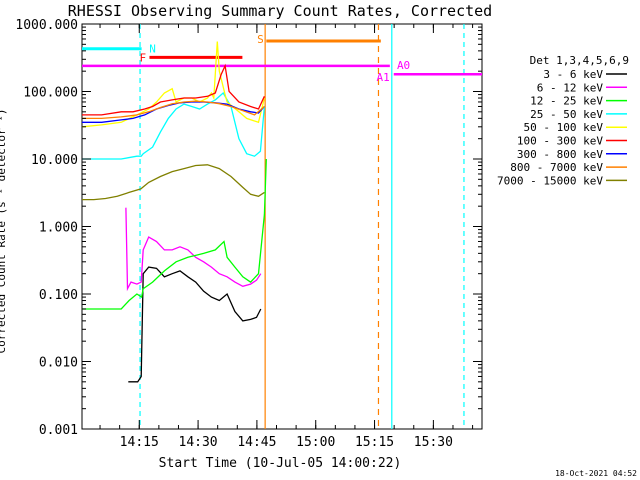  What do you see at coordinates (152, 49) in the screenshot?
I see `annotation-label: N` at bounding box center [152, 49].